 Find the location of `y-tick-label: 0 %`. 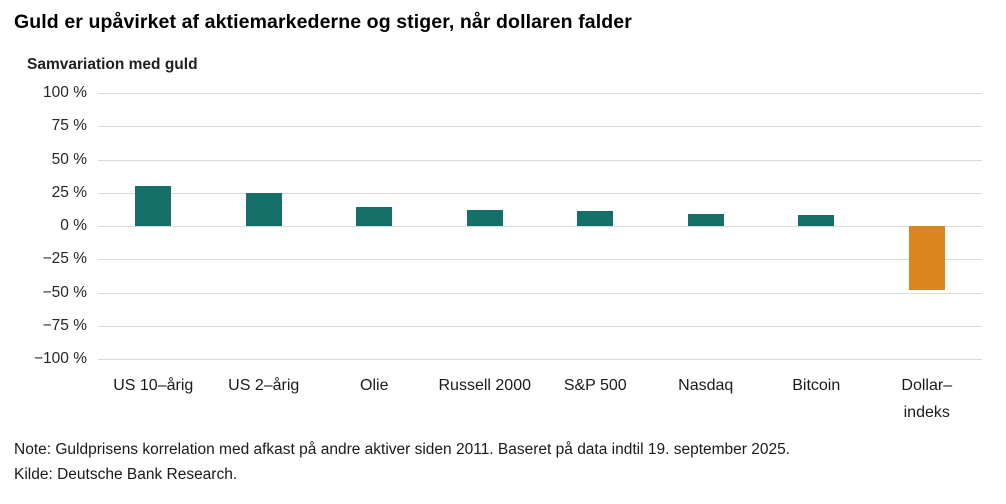

y-tick-label: 0 % is located at coordinates (73, 225).